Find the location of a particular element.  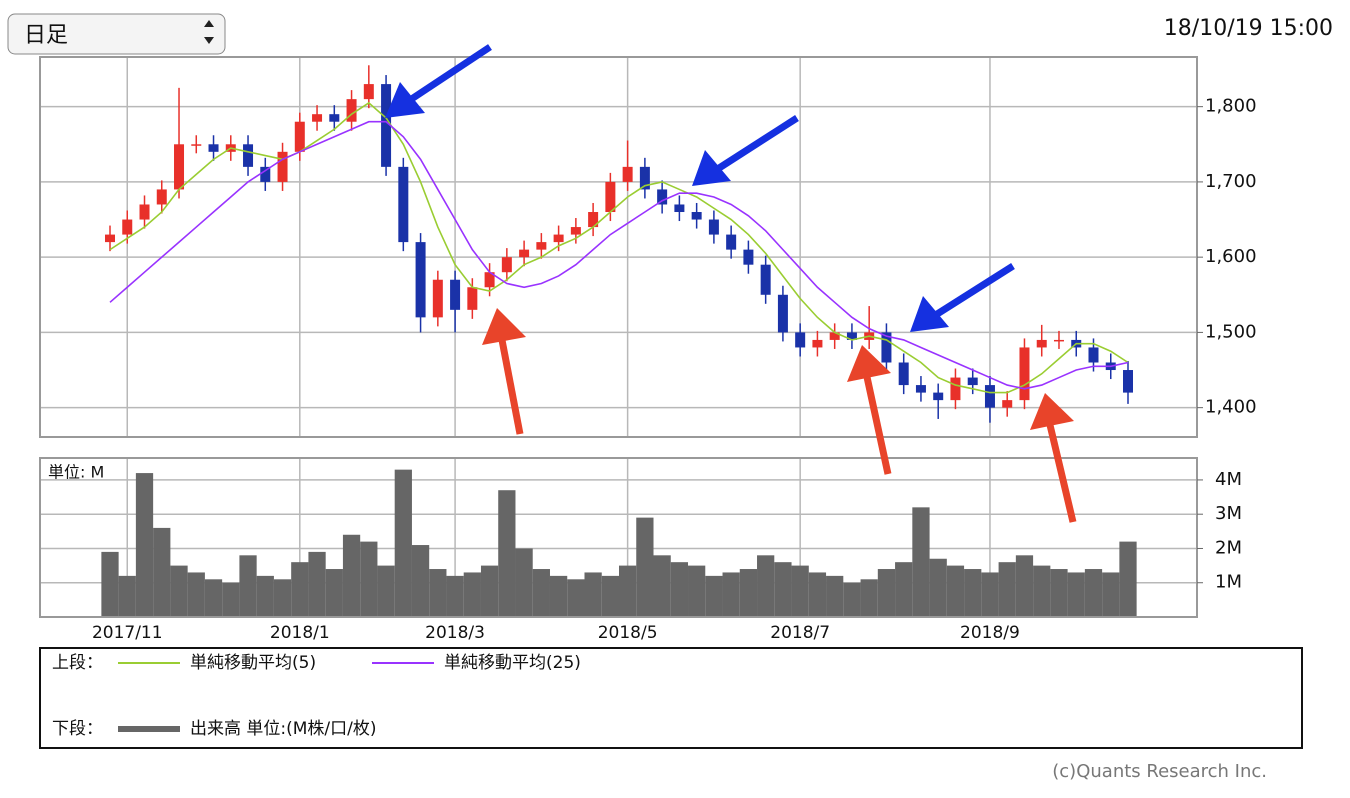

x-tick-label: 2017/11 is located at coordinates (127, 633).